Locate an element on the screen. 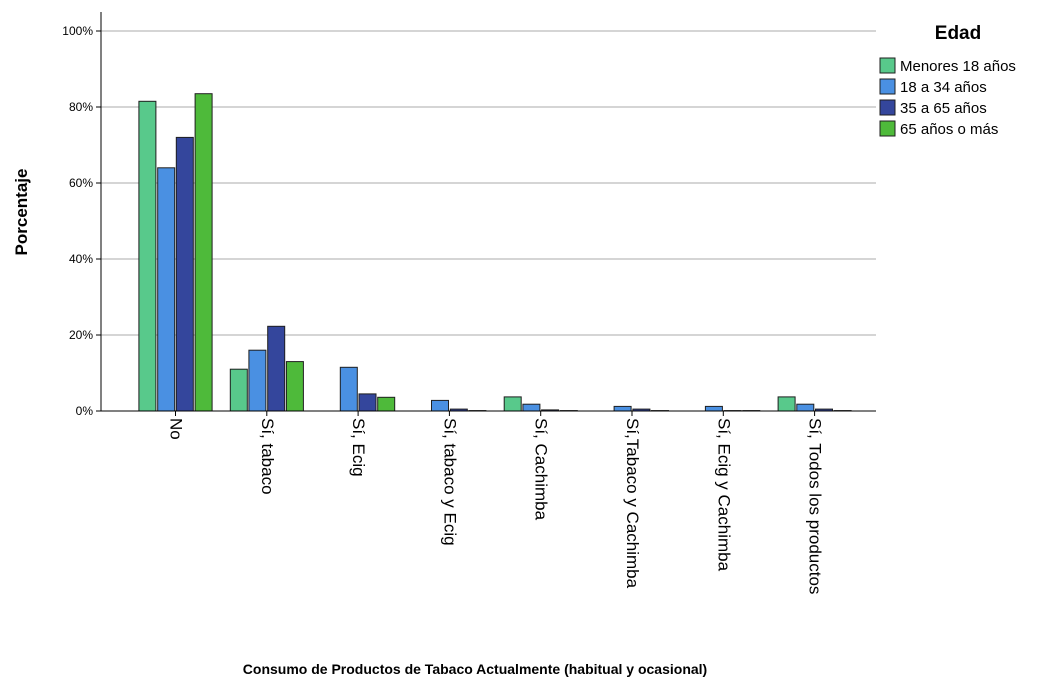 The height and width of the screenshot is (688, 1043). x-tick-label: Sí, tabaco is located at coordinates (267, 456).